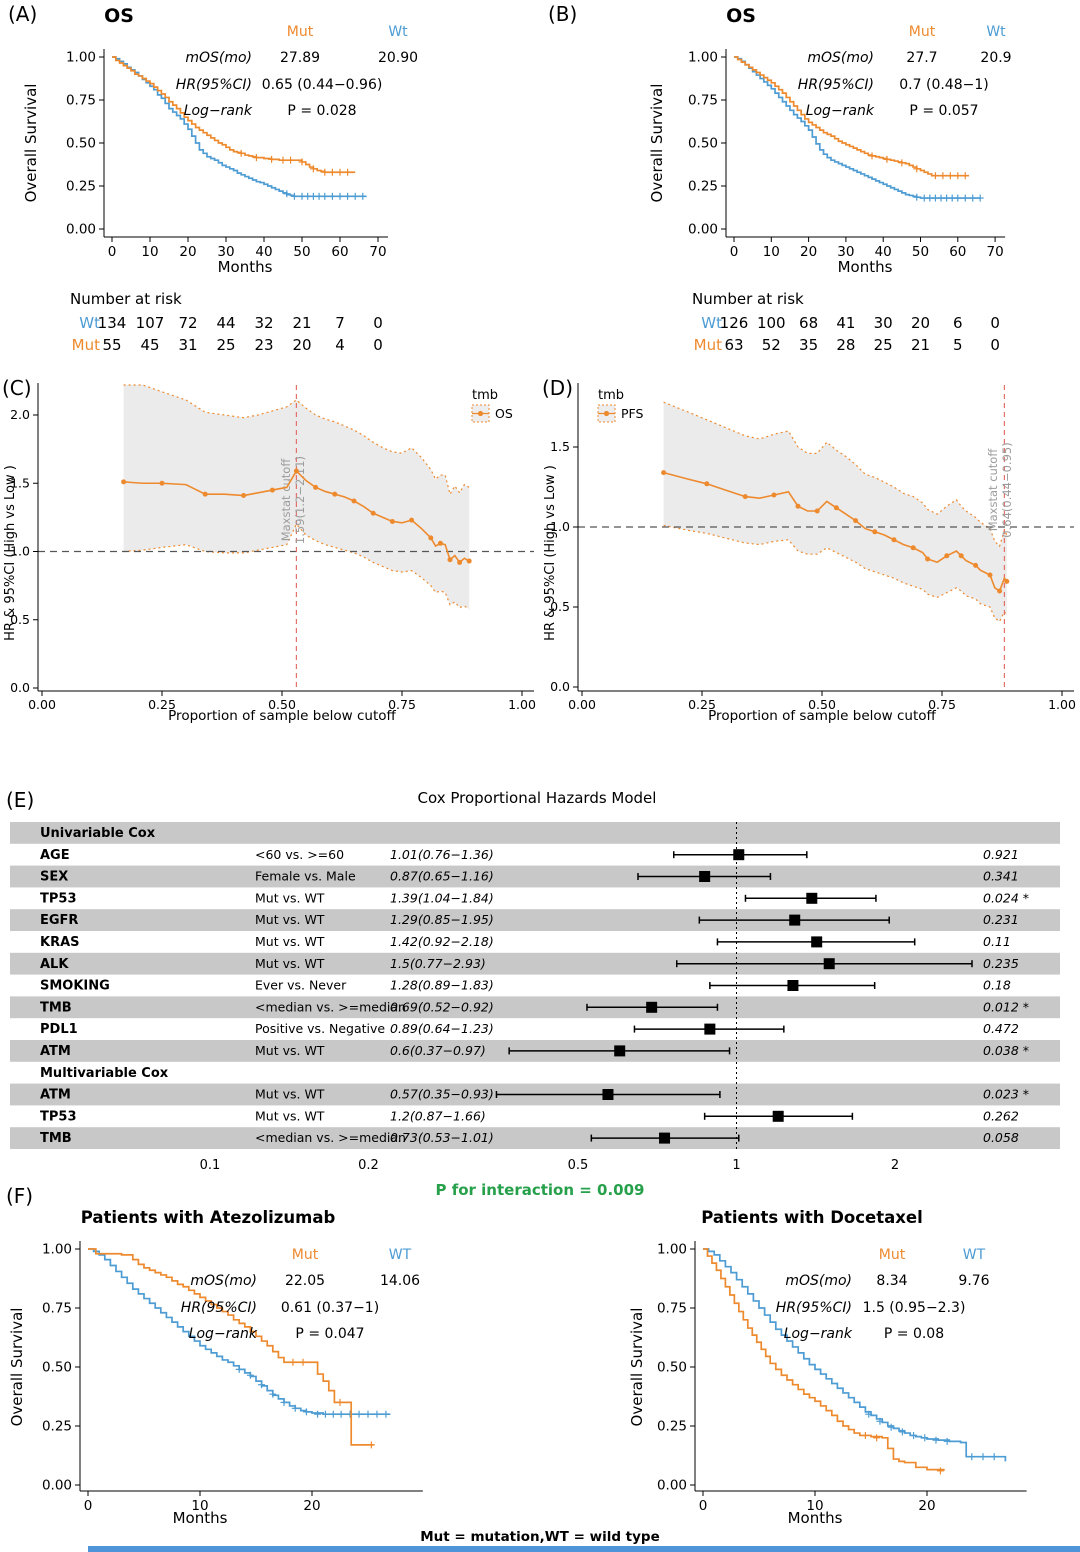 This screenshot has height=1552, width=1080. What do you see at coordinates (808, 323) in the screenshot?
I see `risk-count: 68` at bounding box center [808, 323].